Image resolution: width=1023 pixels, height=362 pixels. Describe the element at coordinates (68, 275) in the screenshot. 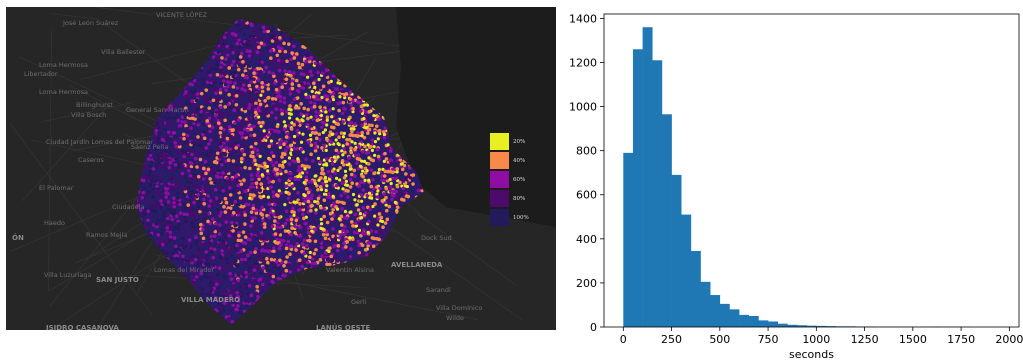

I see `place-label: Villa Luzuriaga` at that location.